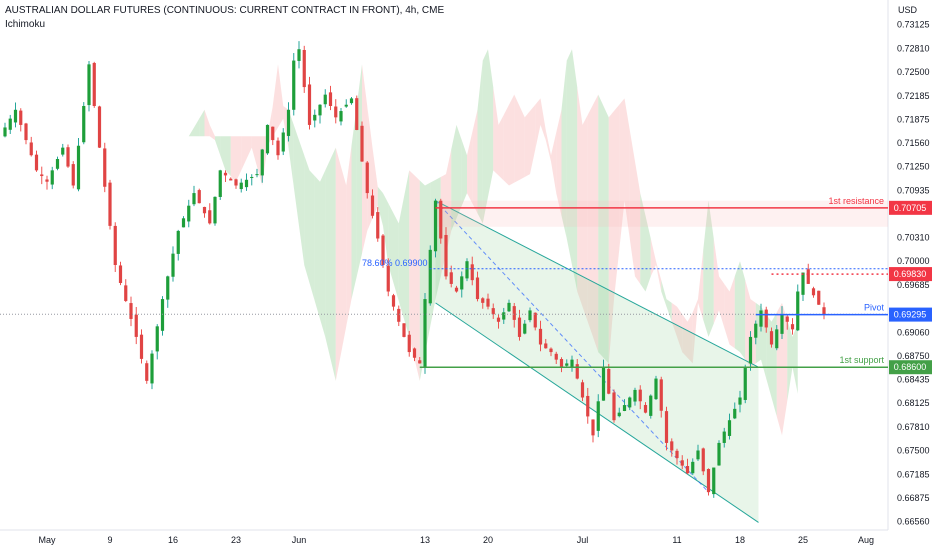  I want to click on x-tick-label: Jul, so click(583, 540).